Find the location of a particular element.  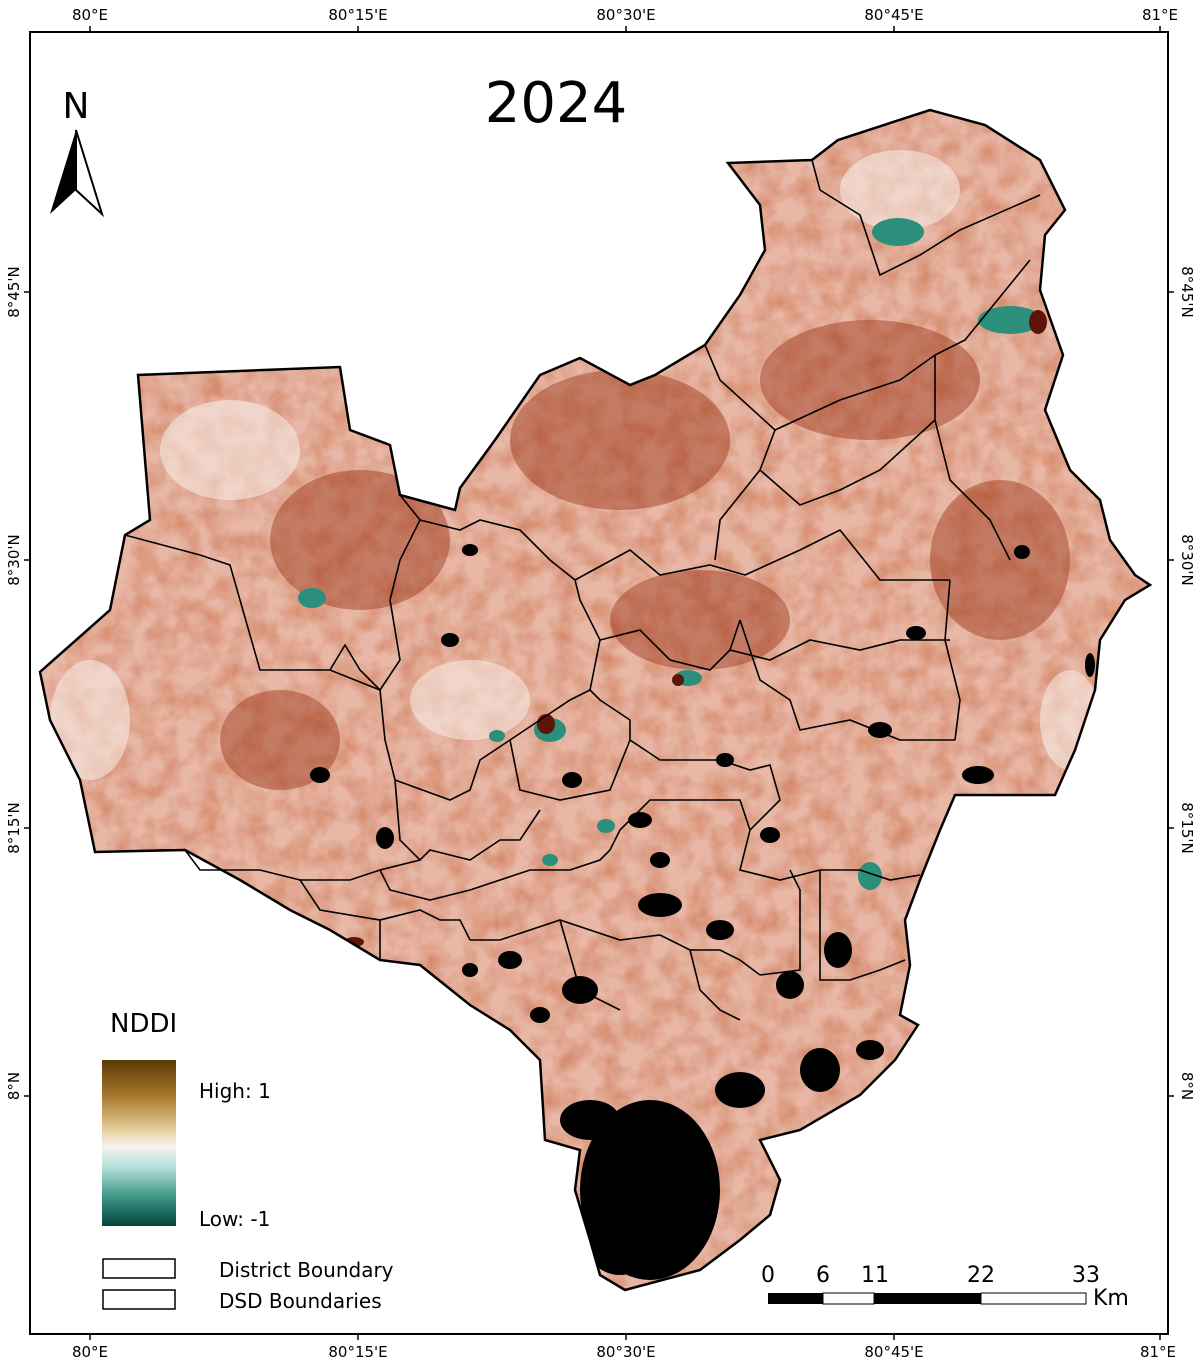

scale-tick-label: 22 is located at coordinates (981, 1275).